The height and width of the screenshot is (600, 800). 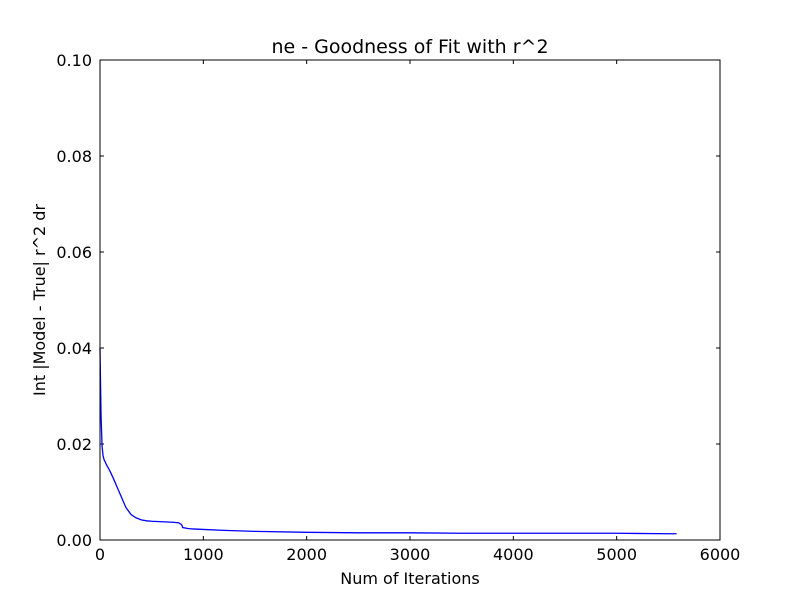 What do you see at coordinates (616, 554) in the screenshot?
I see `x-tick-label: 5000` at bounding box center [616, 554].